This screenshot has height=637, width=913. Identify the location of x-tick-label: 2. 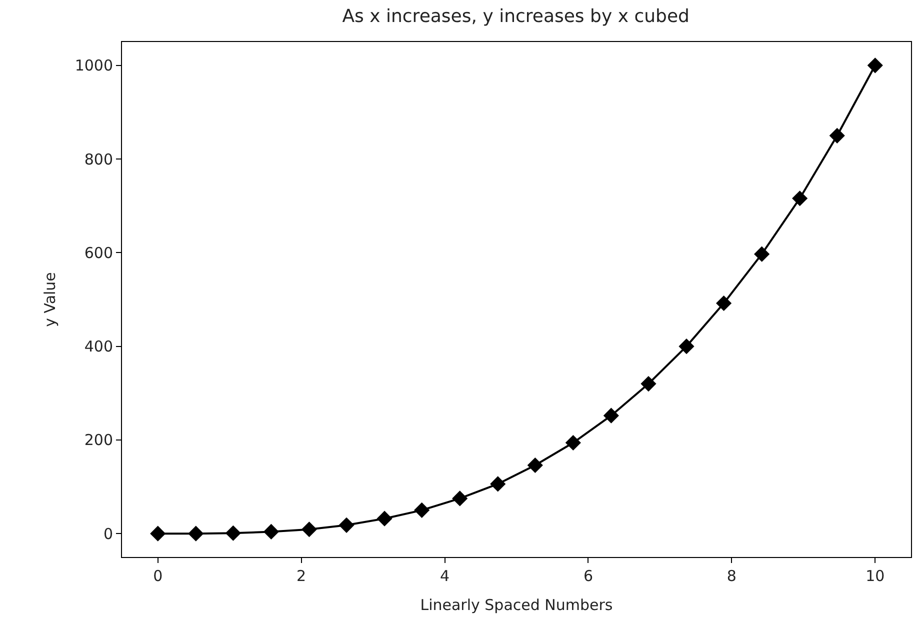
(301, 576).